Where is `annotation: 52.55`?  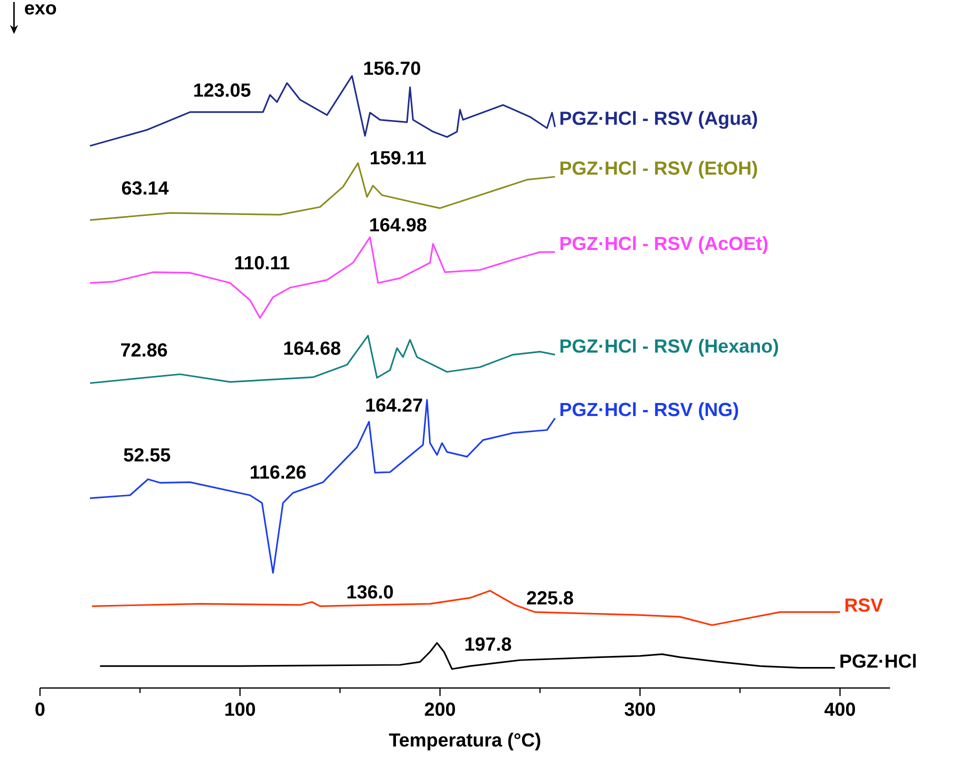 annotation: 52.55 is located at coordinates (147, 455).